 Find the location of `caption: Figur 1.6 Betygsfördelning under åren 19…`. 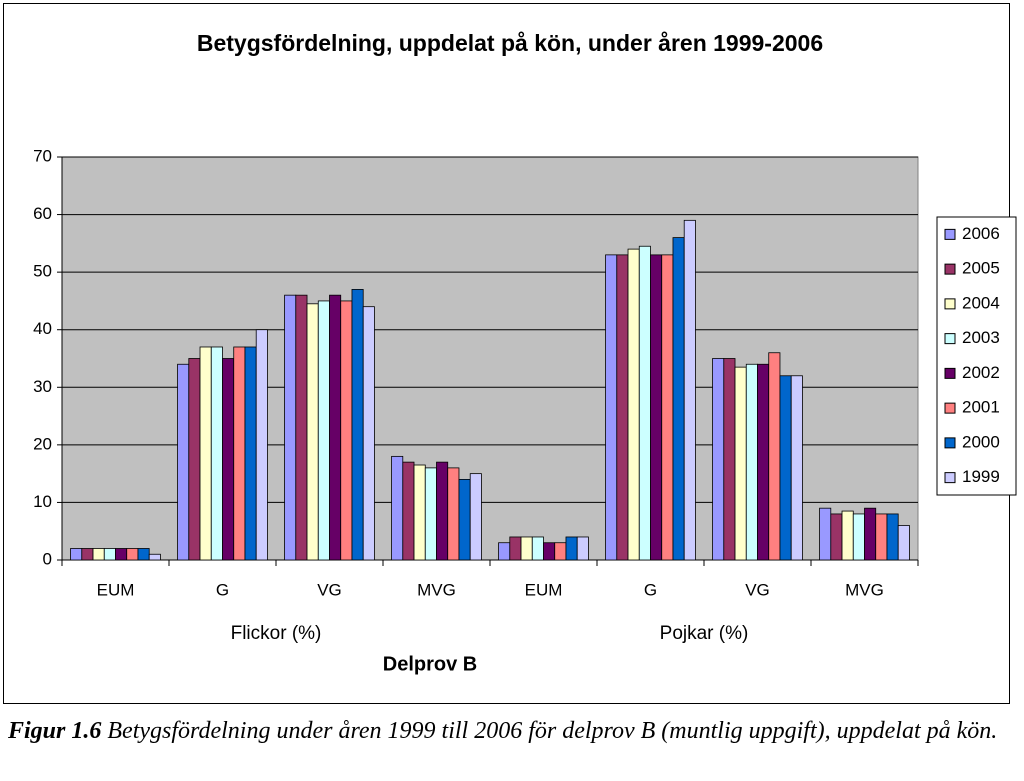

caption: Figur 1.6 Betygsfördelning under åren 19… is located at coordinates (513, 731).